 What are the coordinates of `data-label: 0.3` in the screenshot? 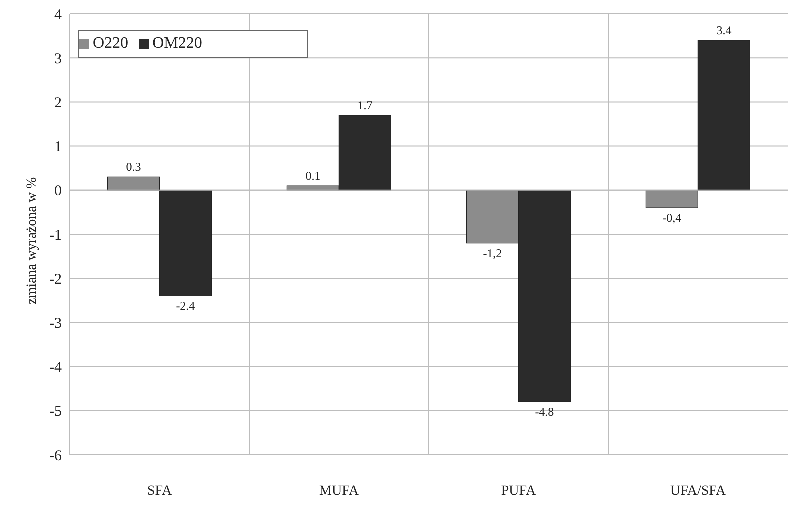 It's located at (134, 167).